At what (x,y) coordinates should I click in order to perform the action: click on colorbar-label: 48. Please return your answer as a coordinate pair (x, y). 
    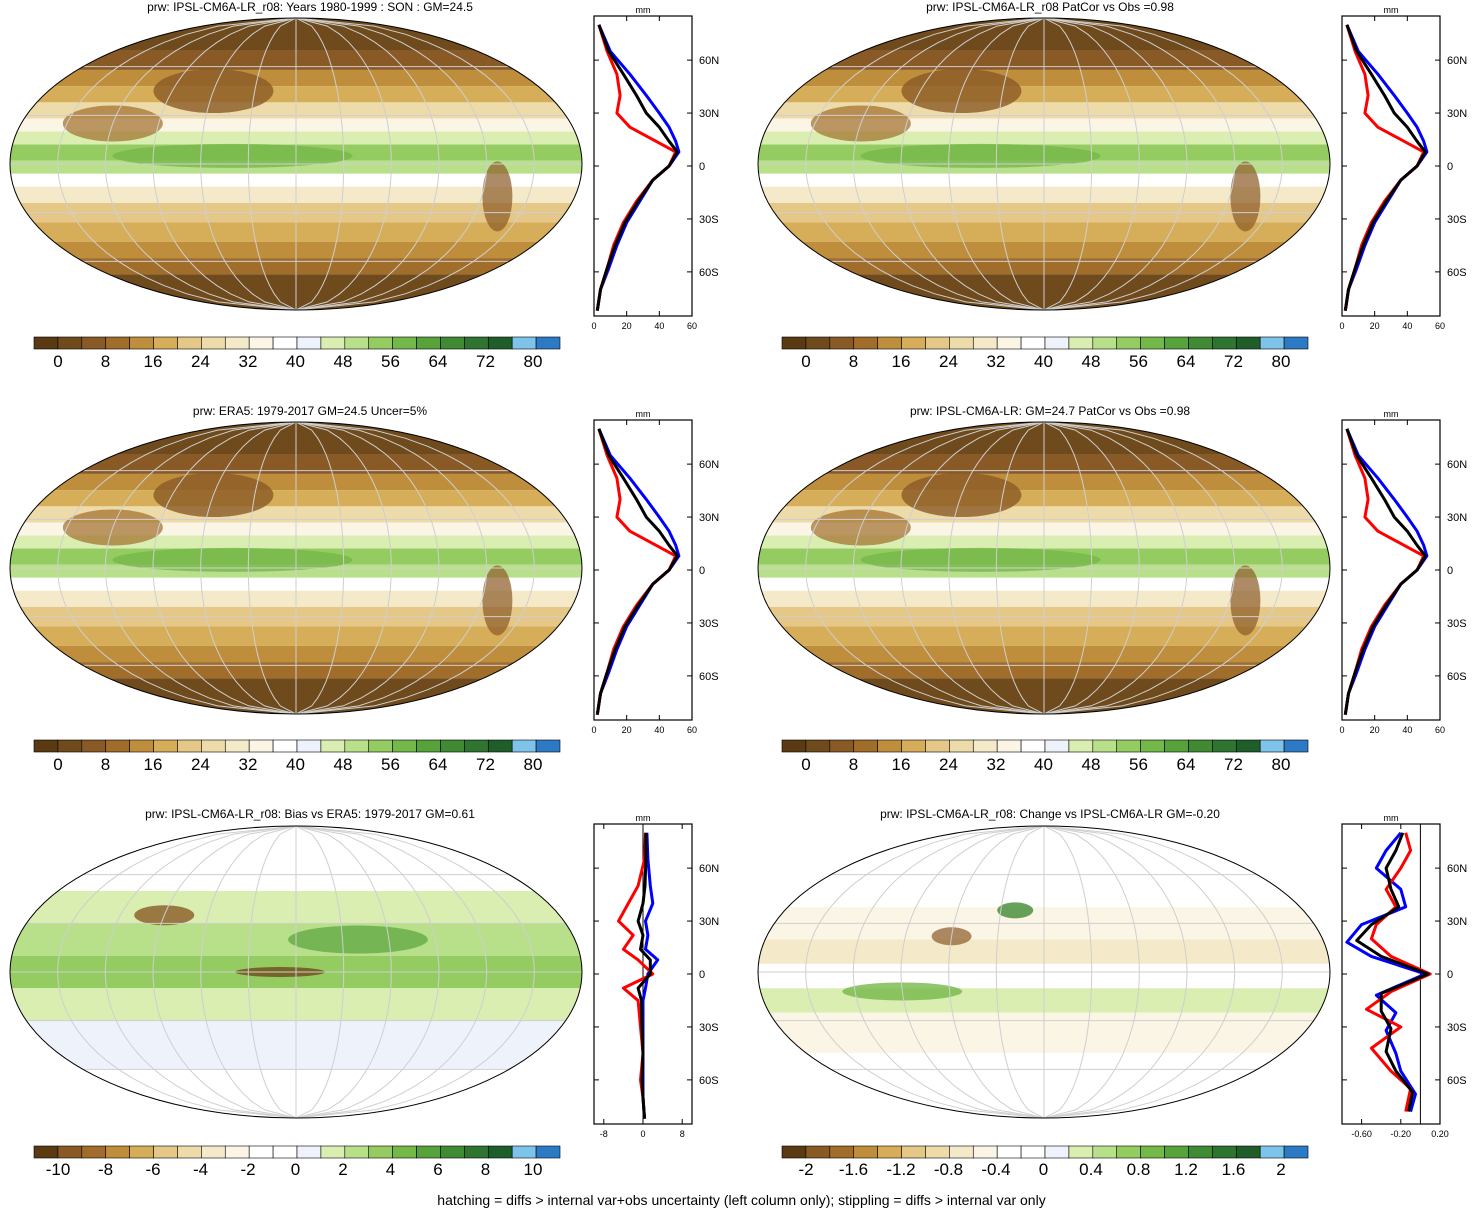
    Looking at the image, I should click on (1091, 764).